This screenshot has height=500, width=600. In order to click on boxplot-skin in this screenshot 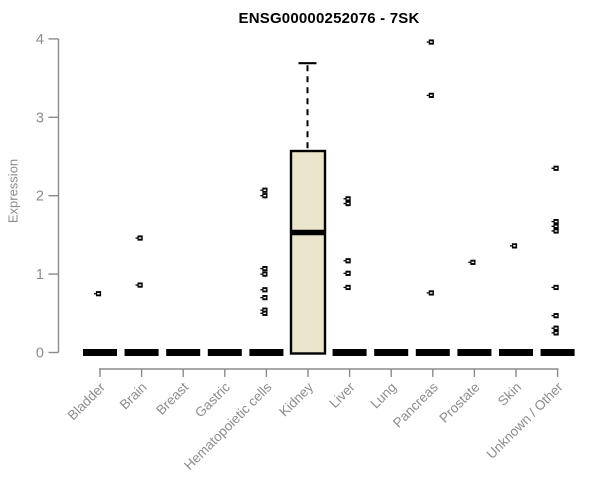, I will do `click(516, 299)`.